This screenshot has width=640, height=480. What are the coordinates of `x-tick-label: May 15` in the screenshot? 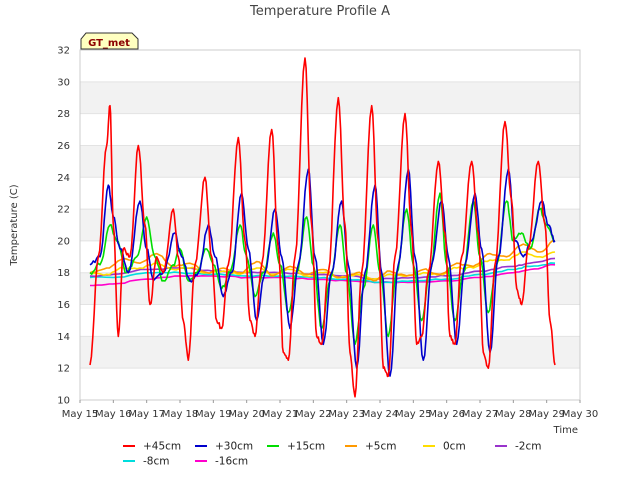 It's located at (80, 414).